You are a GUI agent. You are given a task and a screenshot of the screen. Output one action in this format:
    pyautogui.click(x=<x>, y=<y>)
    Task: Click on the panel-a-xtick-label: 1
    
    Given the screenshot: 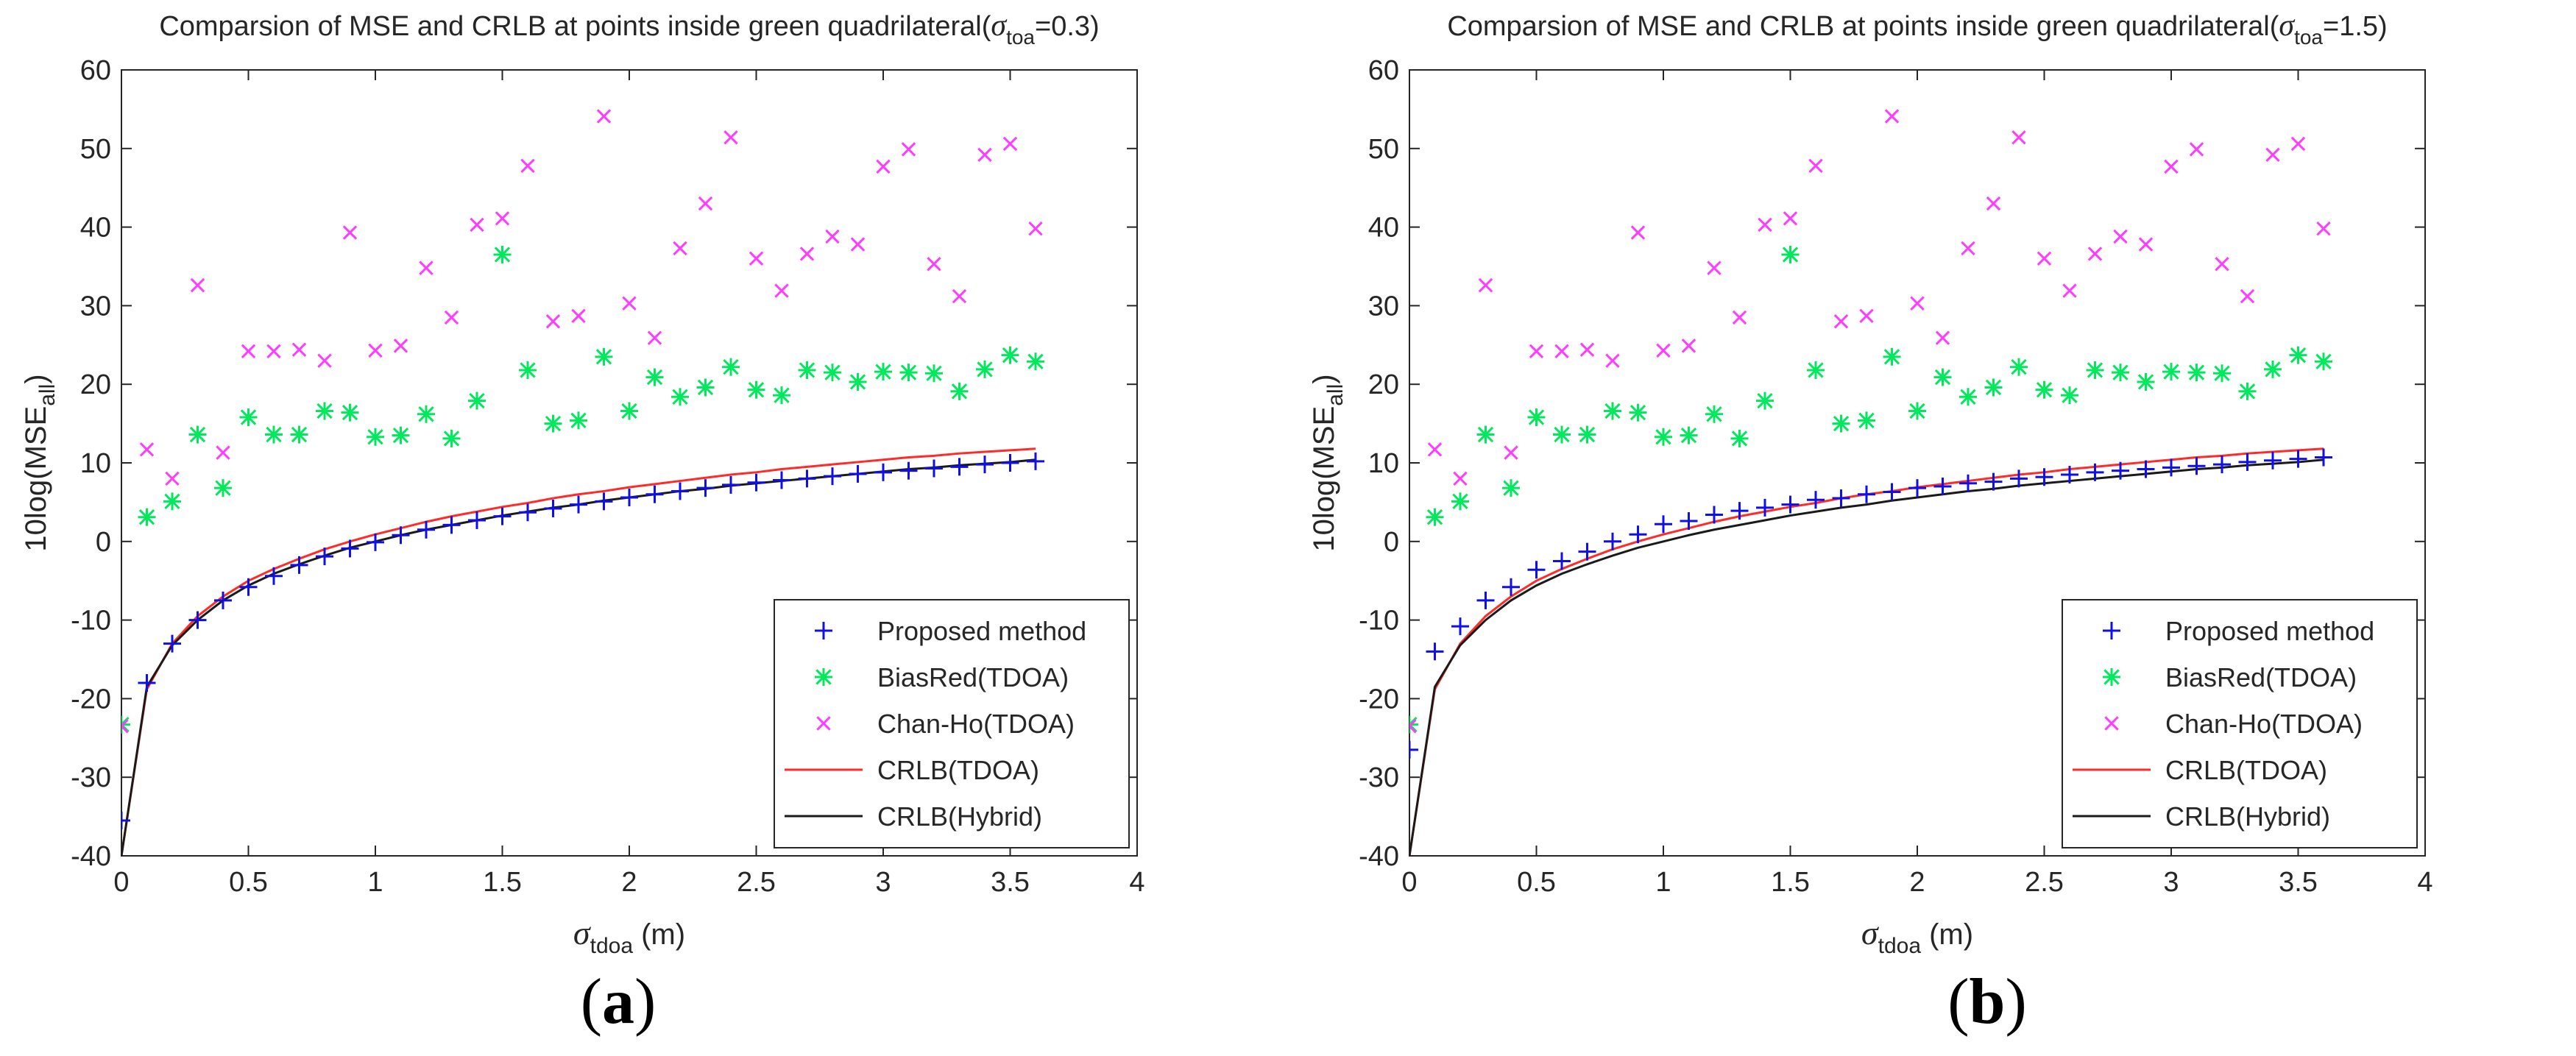 What is the action you would take?
    pyautogui.click(x=375, y=882)
    